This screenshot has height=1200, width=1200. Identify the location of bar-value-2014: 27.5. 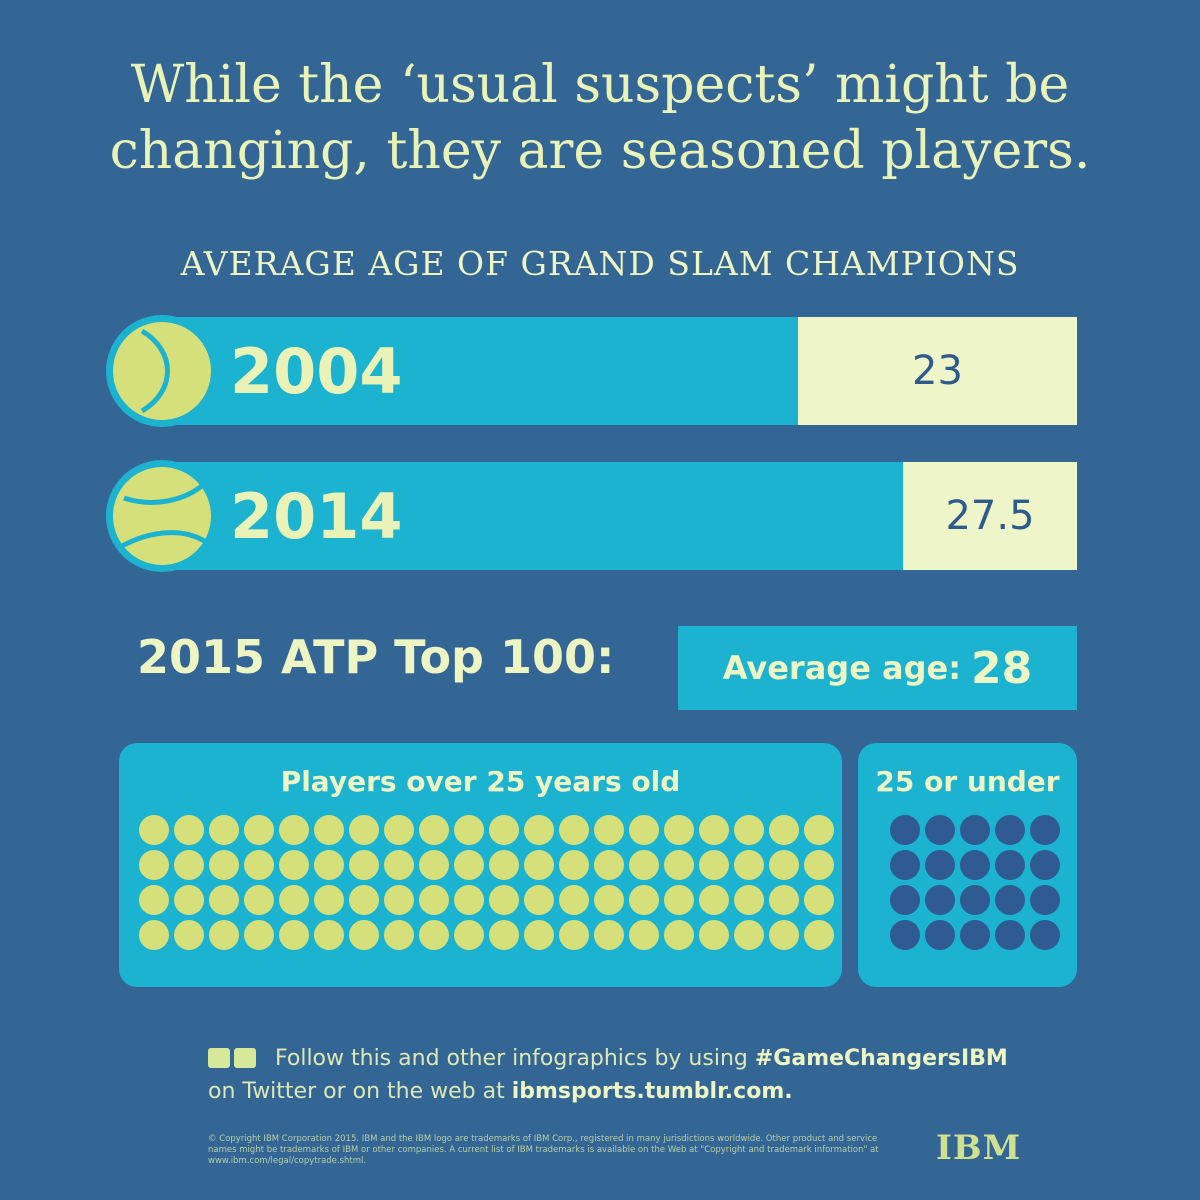
(990, 516).